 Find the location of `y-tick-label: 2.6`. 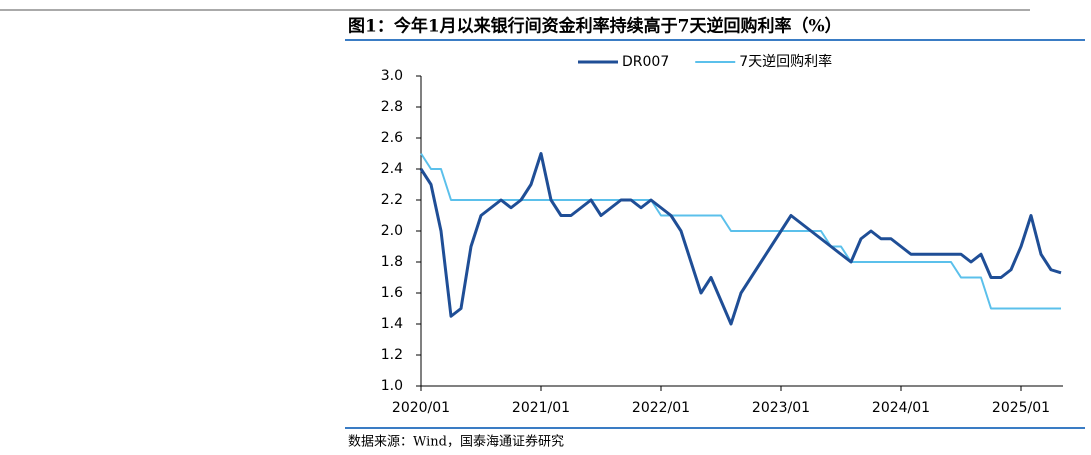

y-tick-label: 2.6 is located at coordinates (392, 138).